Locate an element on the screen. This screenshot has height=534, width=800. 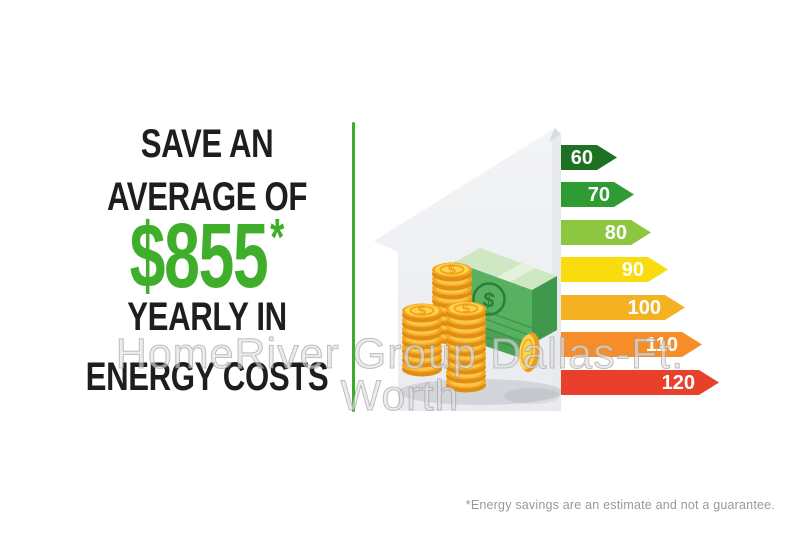
cash-front-face is located at coordinates (493, 303).